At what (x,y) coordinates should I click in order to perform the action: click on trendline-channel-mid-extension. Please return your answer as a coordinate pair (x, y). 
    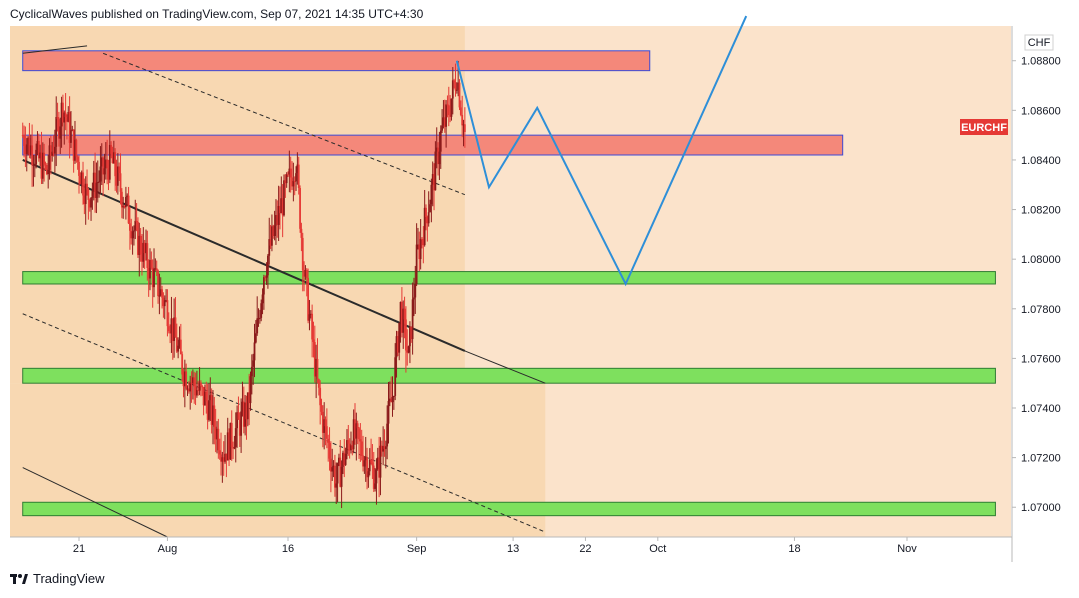
    Looking at the image, I should click on (505, 367).